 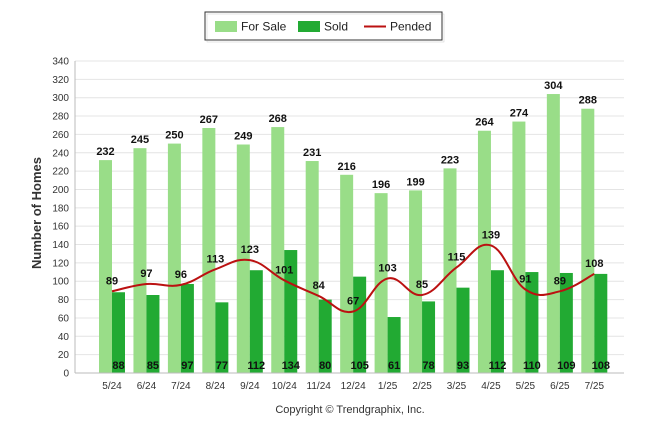 I want to click on y-tick-label: 320, so click(x=60, y=80).